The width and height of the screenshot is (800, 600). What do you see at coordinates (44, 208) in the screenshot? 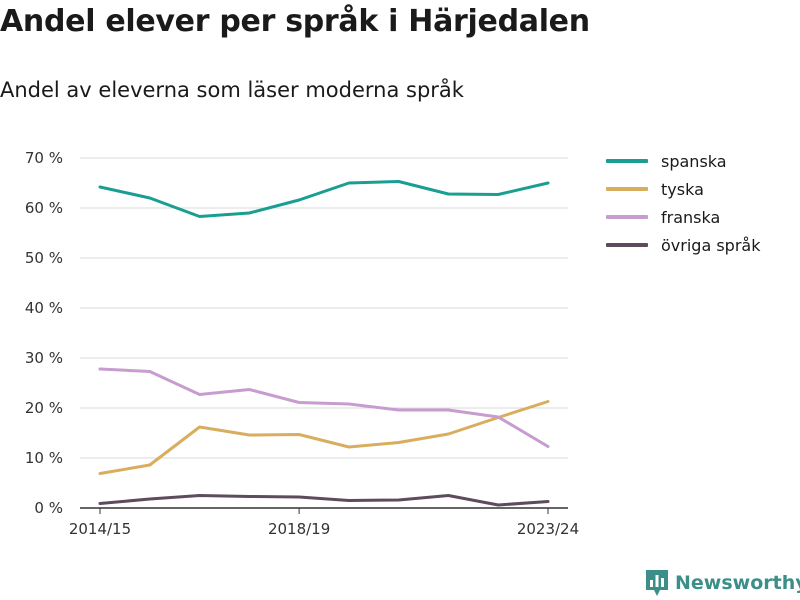
I see `y-tick-label: 60 %` at bounding box center [44, 208].